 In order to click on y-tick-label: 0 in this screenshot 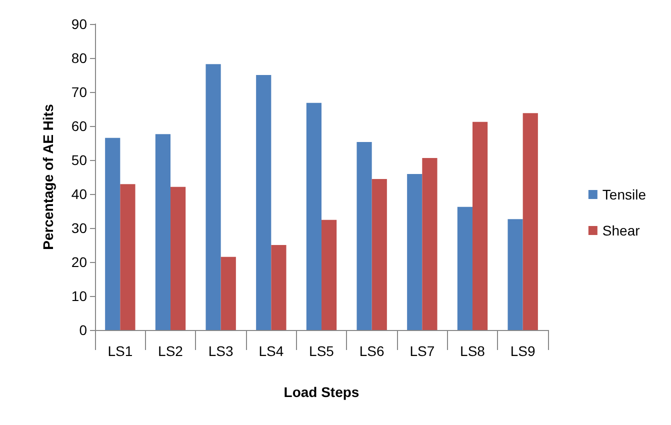, I will do `click(83, 330)`.